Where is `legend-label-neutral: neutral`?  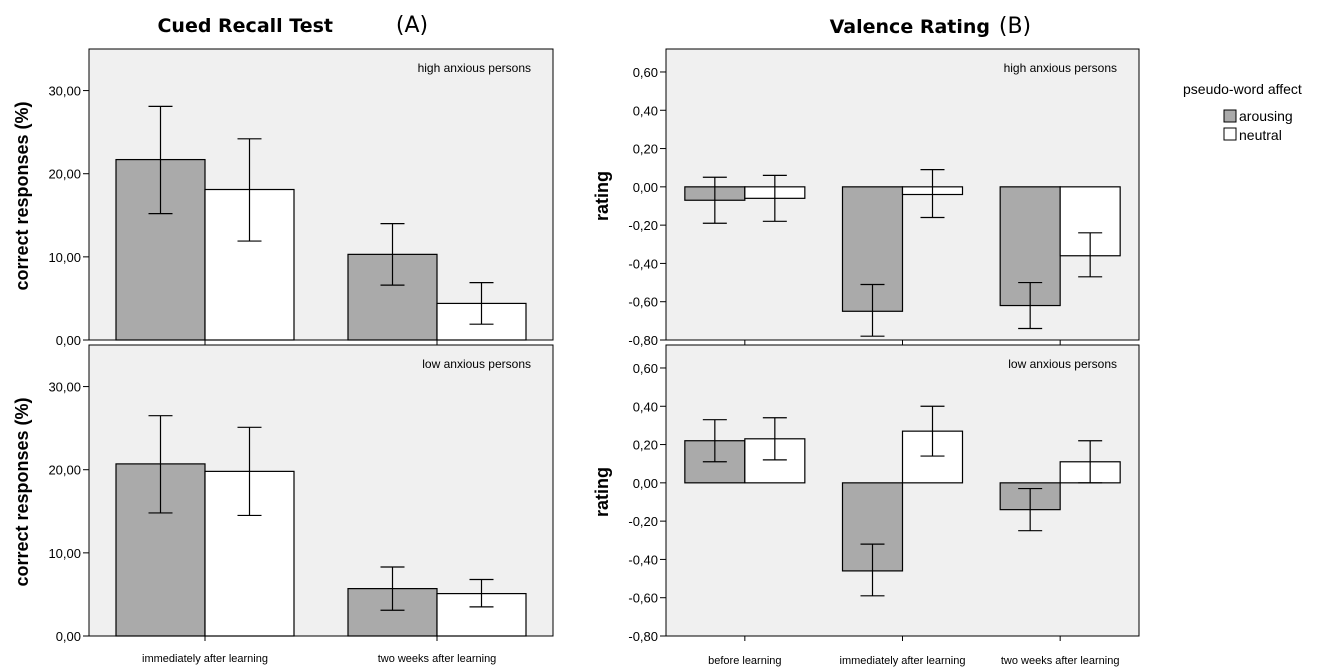 legend-label-neutral: neutral is located at coordinates (1260, 135).